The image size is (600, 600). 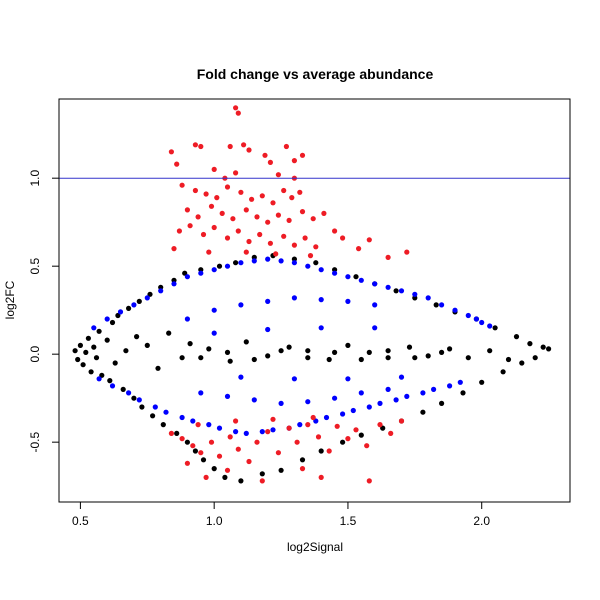 I want to click on x-tick-label: 2.0, so click(x=481, y=521).